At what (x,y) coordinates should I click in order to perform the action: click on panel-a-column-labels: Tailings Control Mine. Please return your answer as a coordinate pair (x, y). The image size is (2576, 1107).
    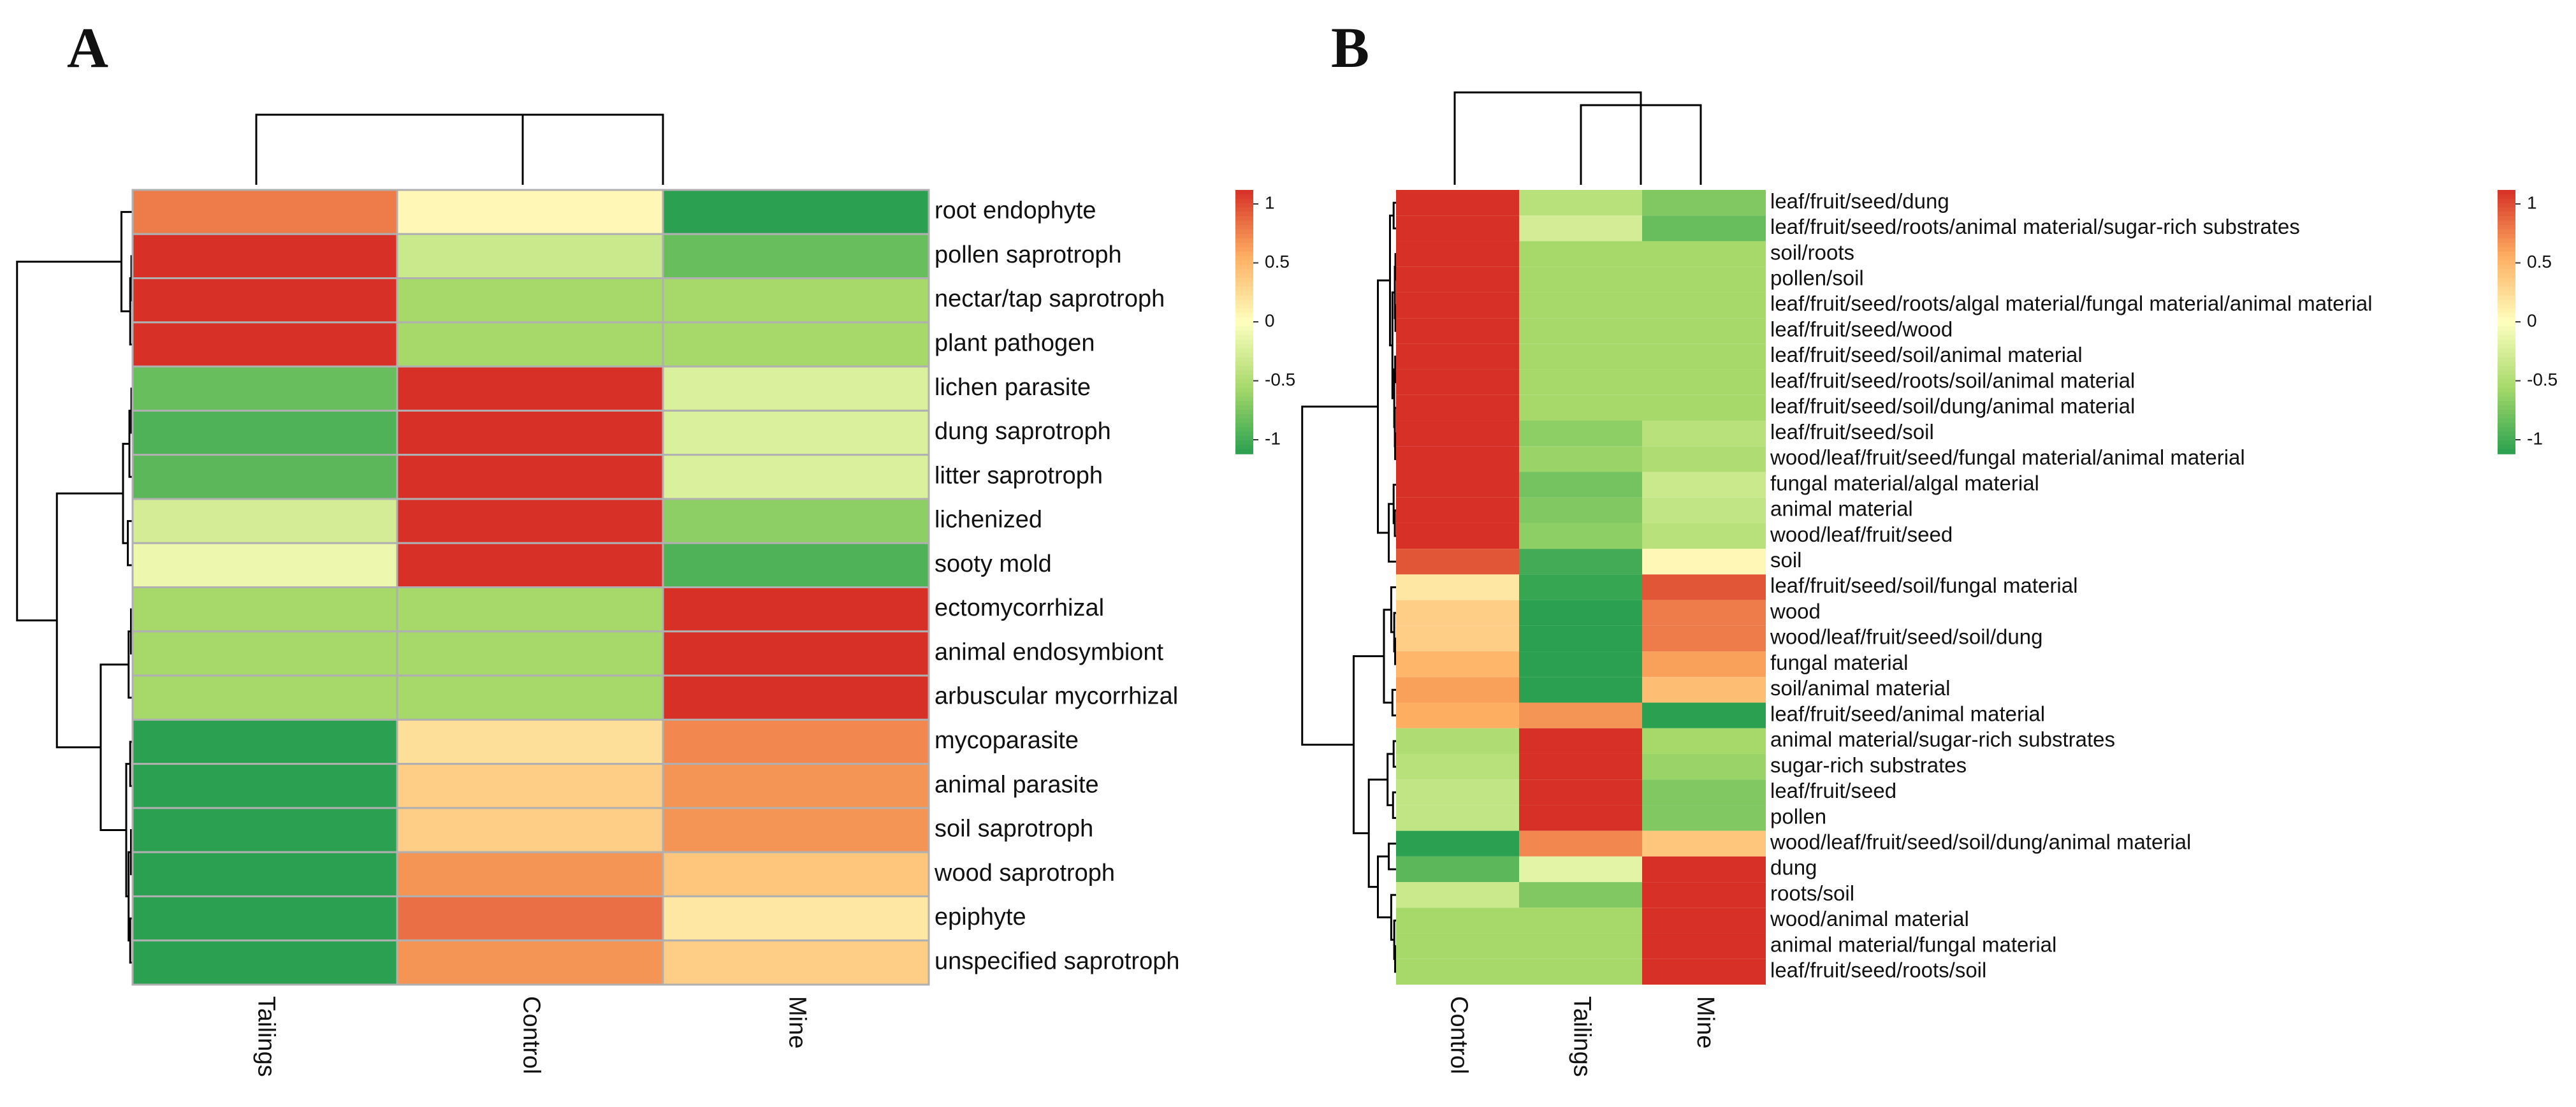
    Looking at the image, I should click on (531, 1036).